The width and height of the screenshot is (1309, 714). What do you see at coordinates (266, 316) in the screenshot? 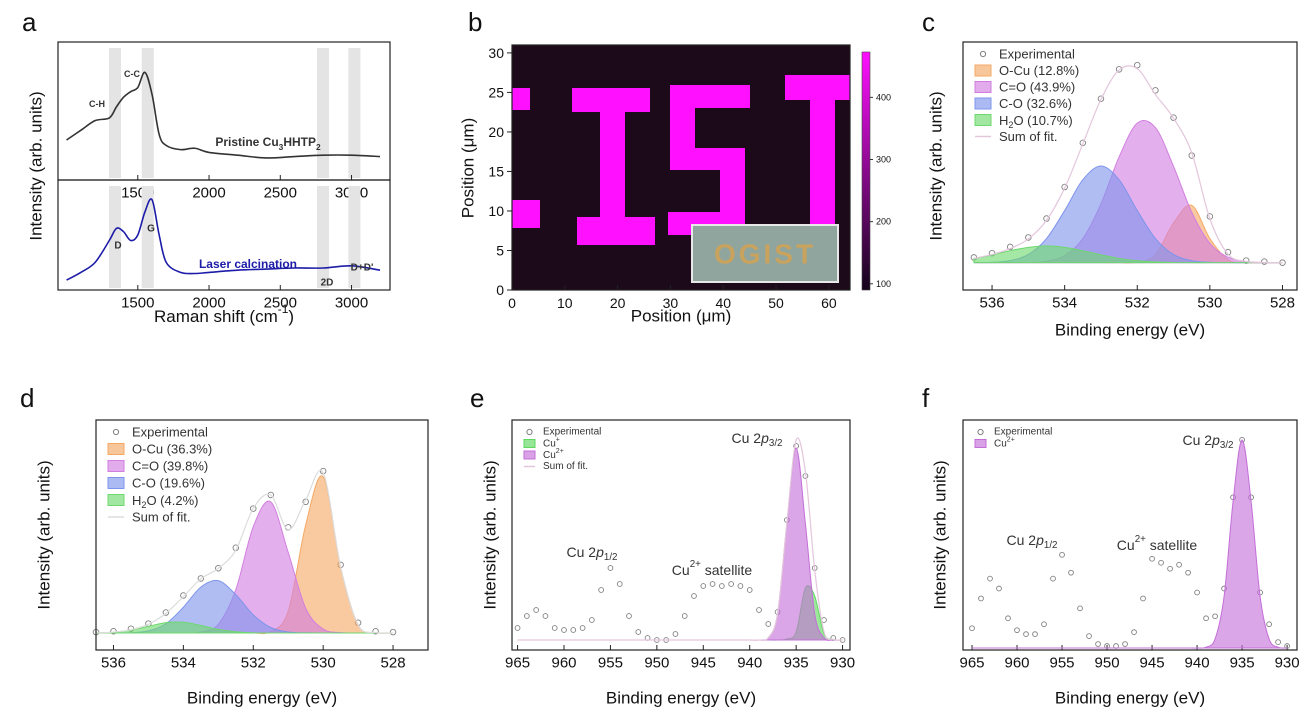
I see `text-part: cm` at bounding box center [266, 316].